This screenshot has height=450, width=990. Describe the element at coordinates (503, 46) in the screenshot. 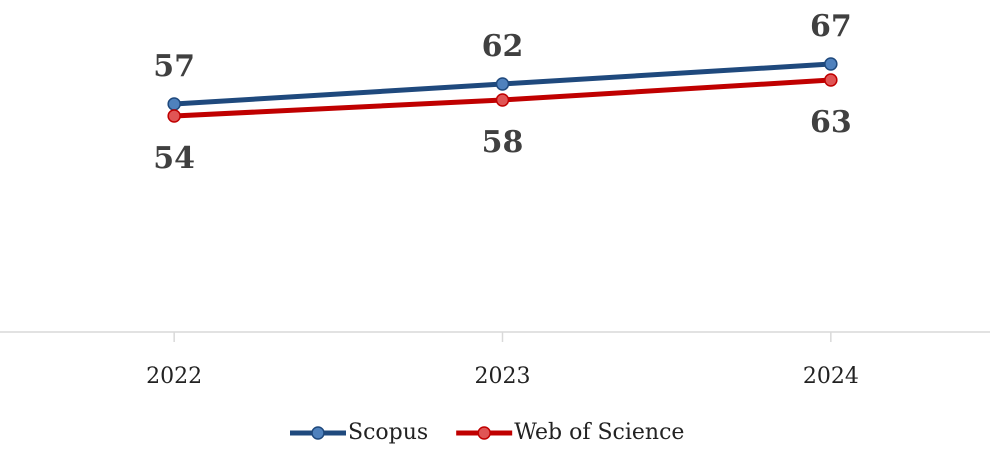

I see `data-label: 62` at that location.